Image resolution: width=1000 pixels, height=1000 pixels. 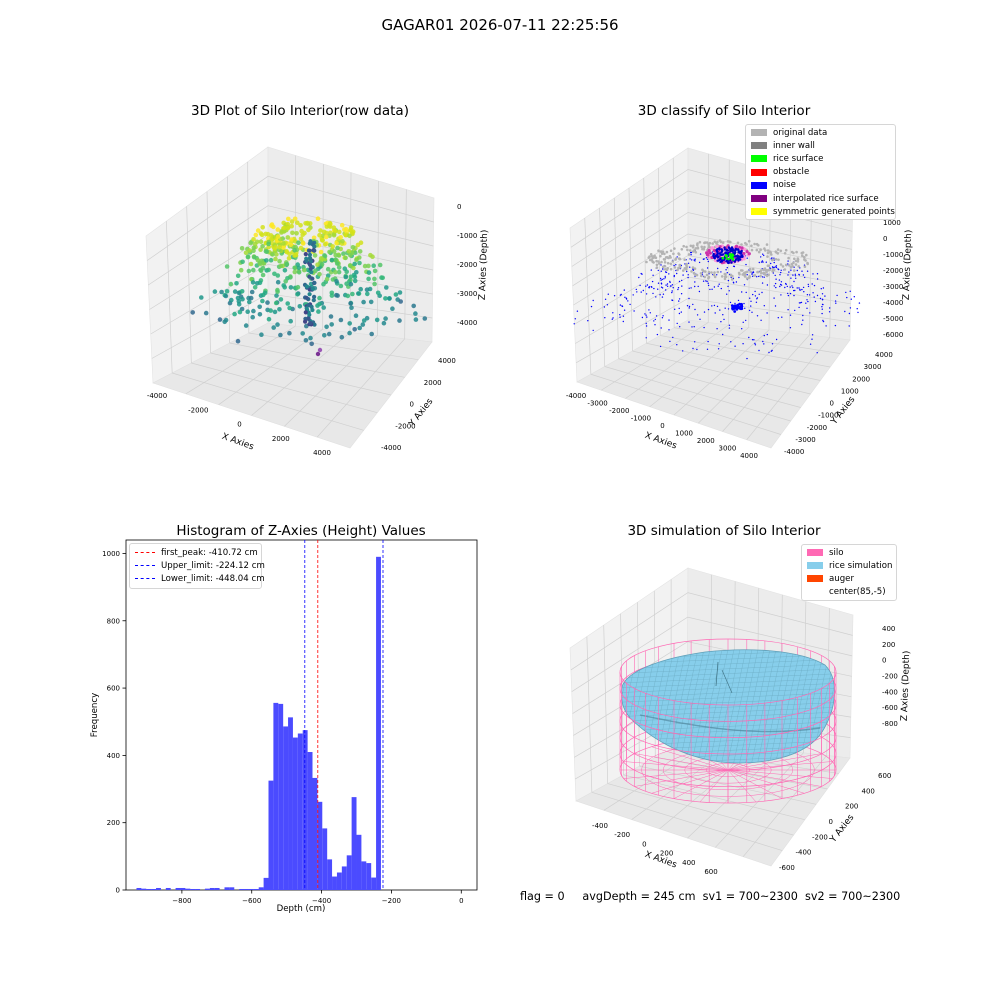 What do you see at coordinates (890, 677) in the screenshot?
I see `z-tick-label: -200` at bounding box center [890, 677].